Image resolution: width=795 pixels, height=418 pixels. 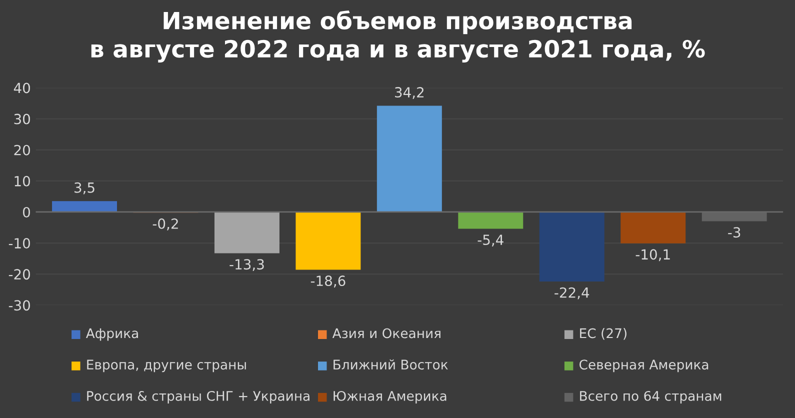 I want to click on y-tick-label: 10, so click(x=22, y=181).